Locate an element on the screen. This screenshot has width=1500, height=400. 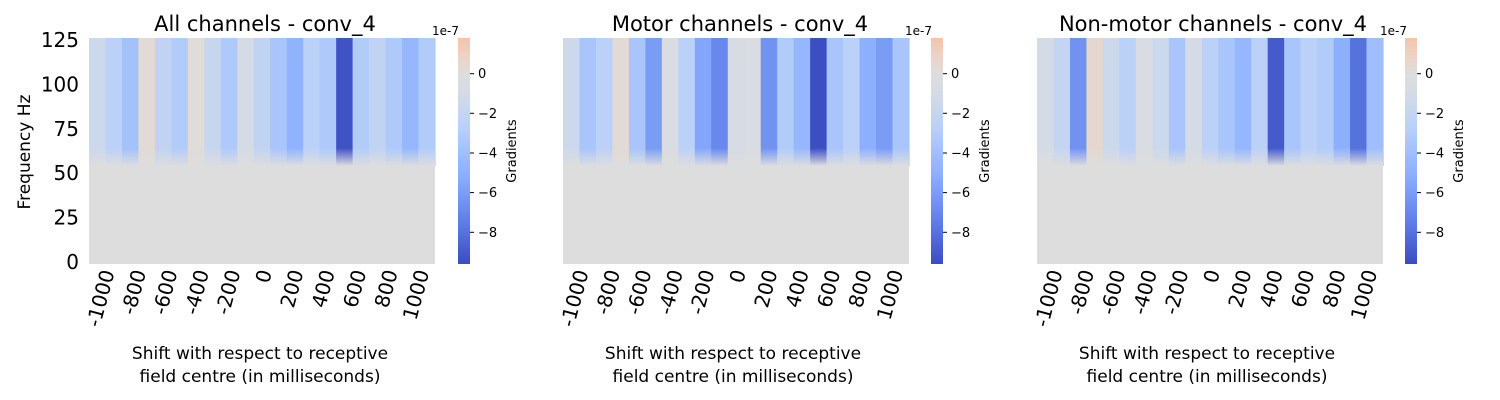
y-axis-label: Frequency Hz is located at coordinates (25, 151).